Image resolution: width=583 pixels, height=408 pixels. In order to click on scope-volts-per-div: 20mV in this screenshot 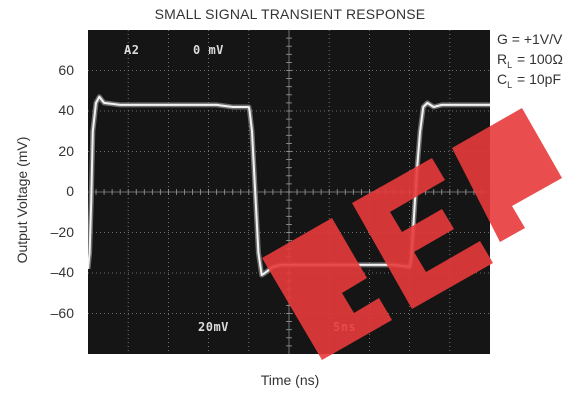, I will do `click(213, 327)`.